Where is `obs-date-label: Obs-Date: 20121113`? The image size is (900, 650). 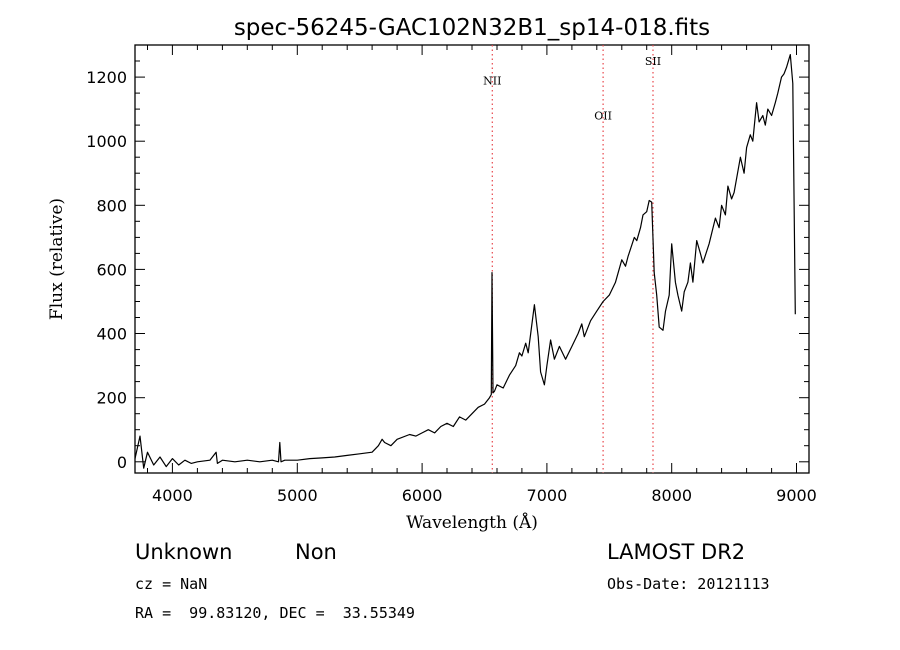
obs-date-label: Obs-Date: 20121113 is located at coordinates (688, 584).